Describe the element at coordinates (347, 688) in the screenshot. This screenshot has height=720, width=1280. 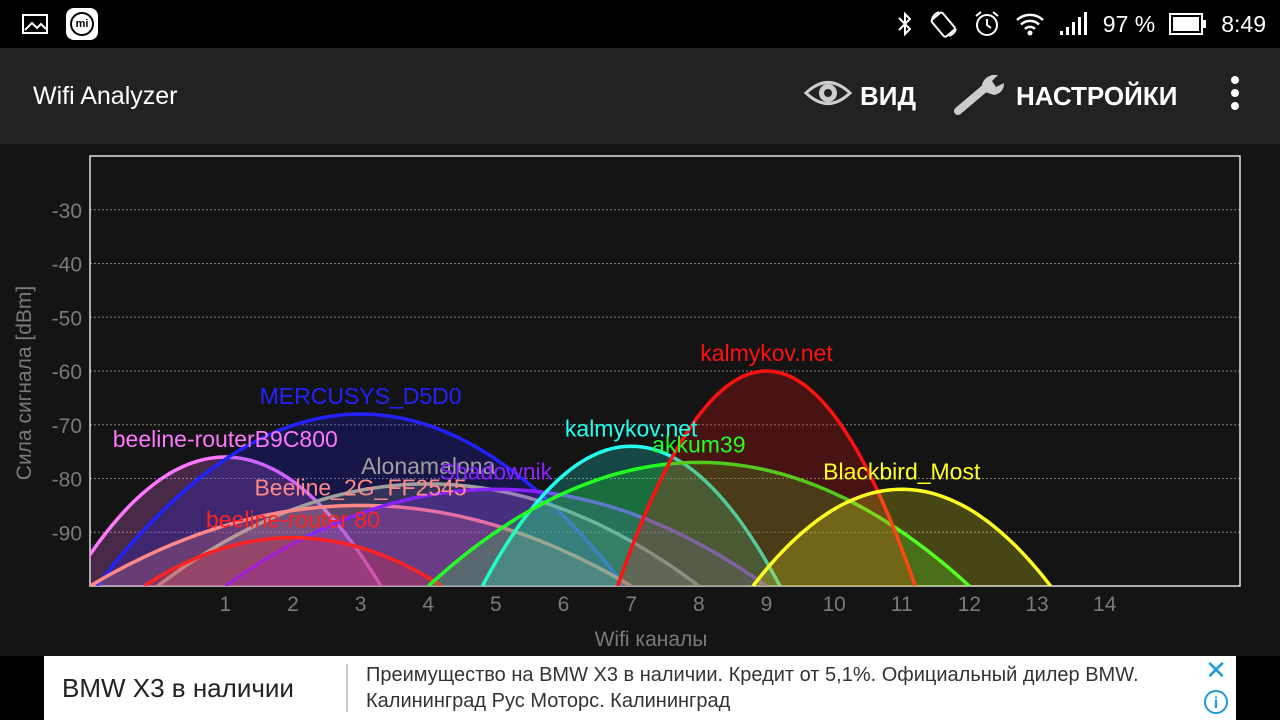
I see `ad-divider` at that location.